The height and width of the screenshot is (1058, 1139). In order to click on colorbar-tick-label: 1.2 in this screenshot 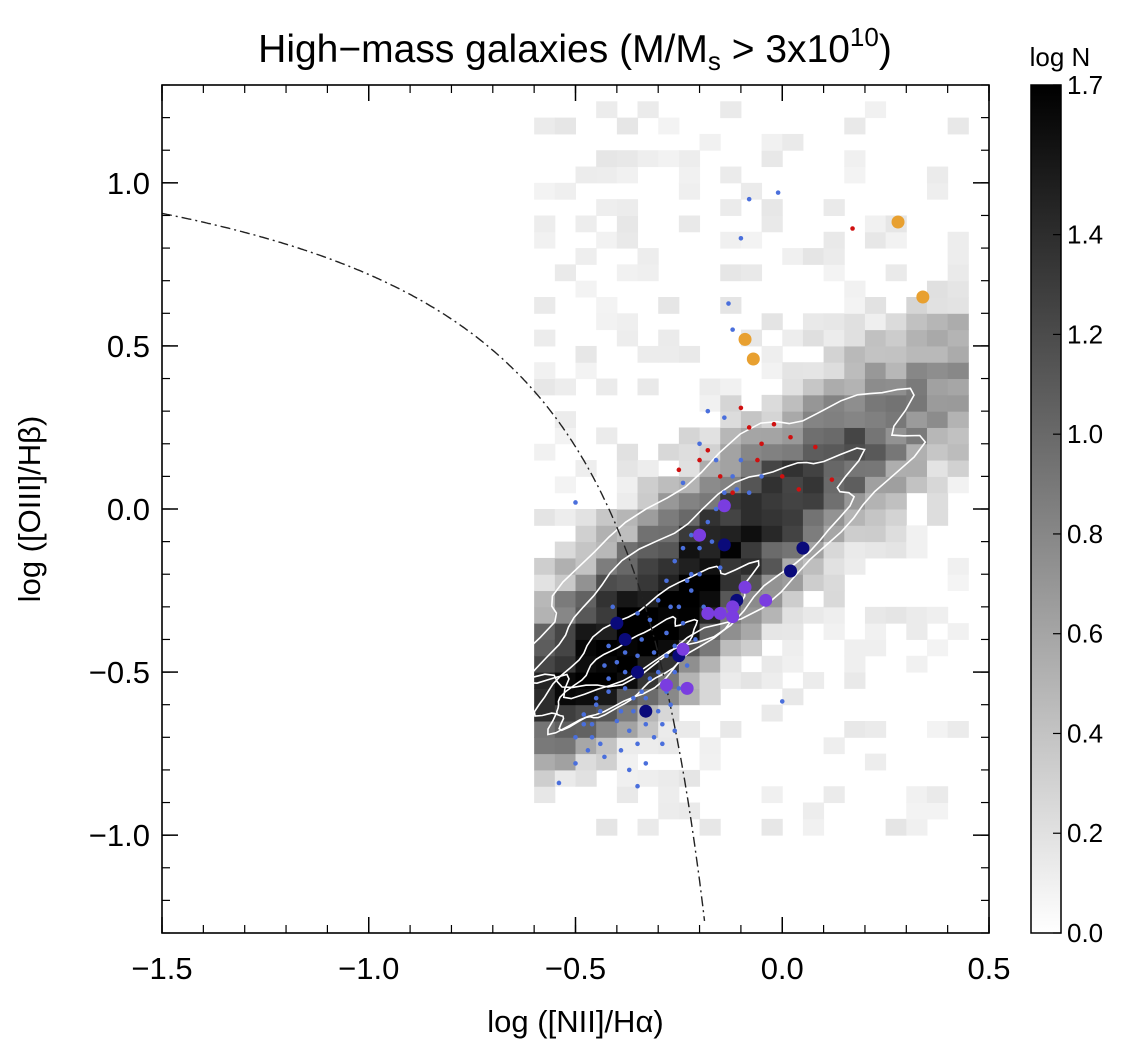, I will do `click(1085, 334)`.